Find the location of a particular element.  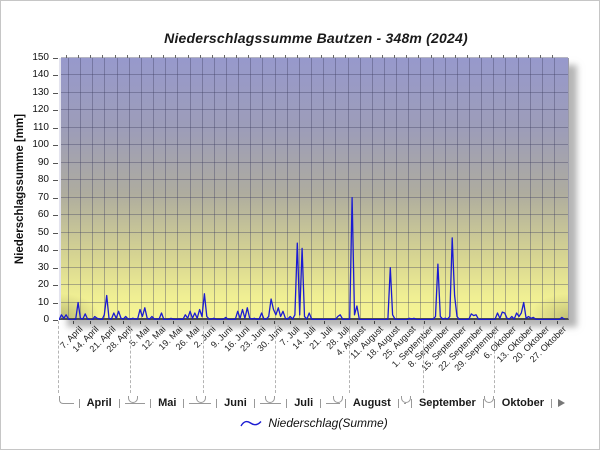

legend: Niederschlag(Summe) is located at coordinates (314, 423).